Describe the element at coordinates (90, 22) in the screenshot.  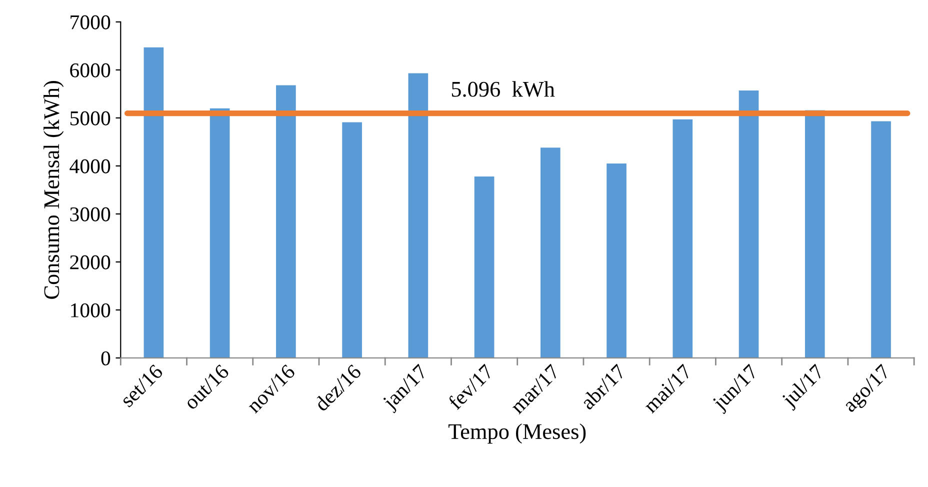
I see `y-tick-label: 7000` at that location.